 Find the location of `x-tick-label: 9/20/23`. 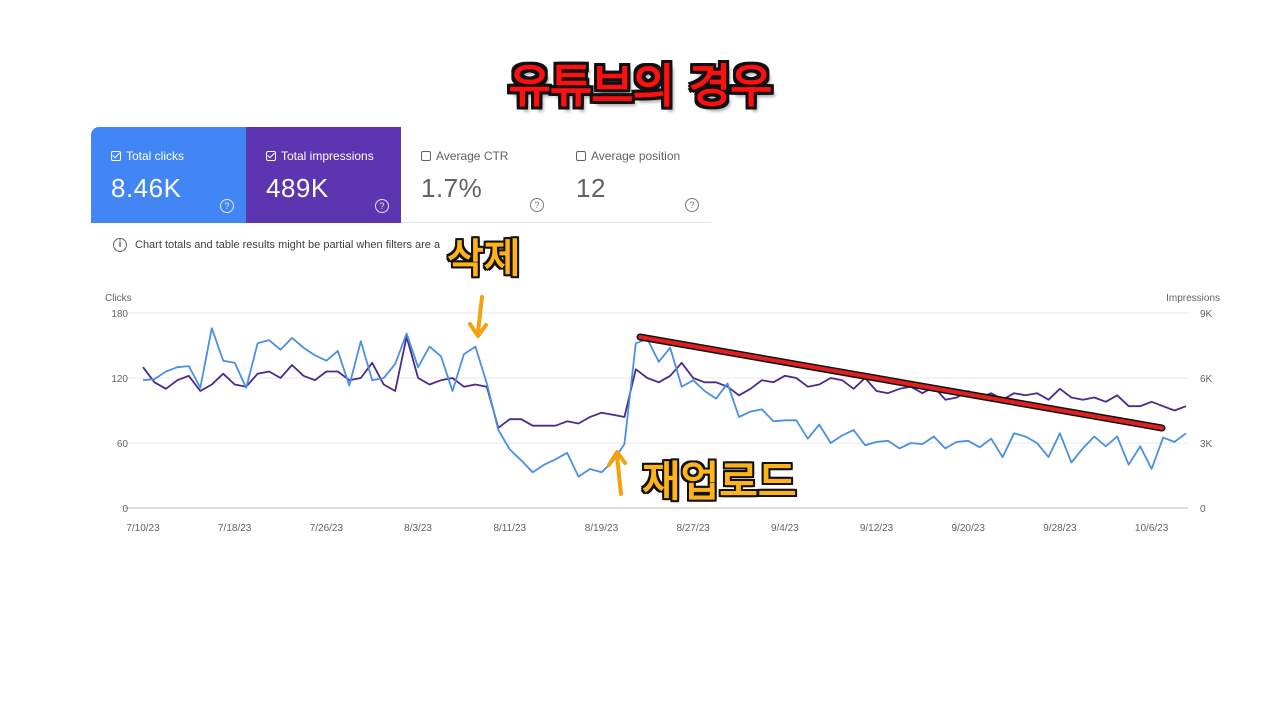

x-tick-label: 9/20/23 is located at coordinates (969, 528).